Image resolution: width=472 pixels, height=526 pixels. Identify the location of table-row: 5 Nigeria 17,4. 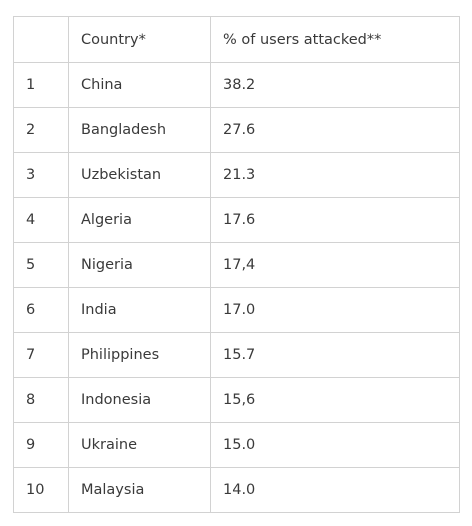
(236, 265).